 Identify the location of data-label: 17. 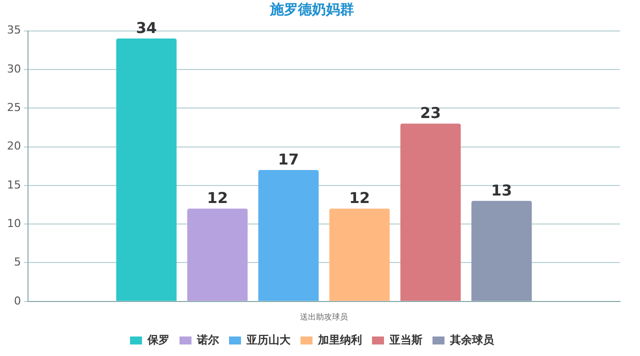
(288, 159).